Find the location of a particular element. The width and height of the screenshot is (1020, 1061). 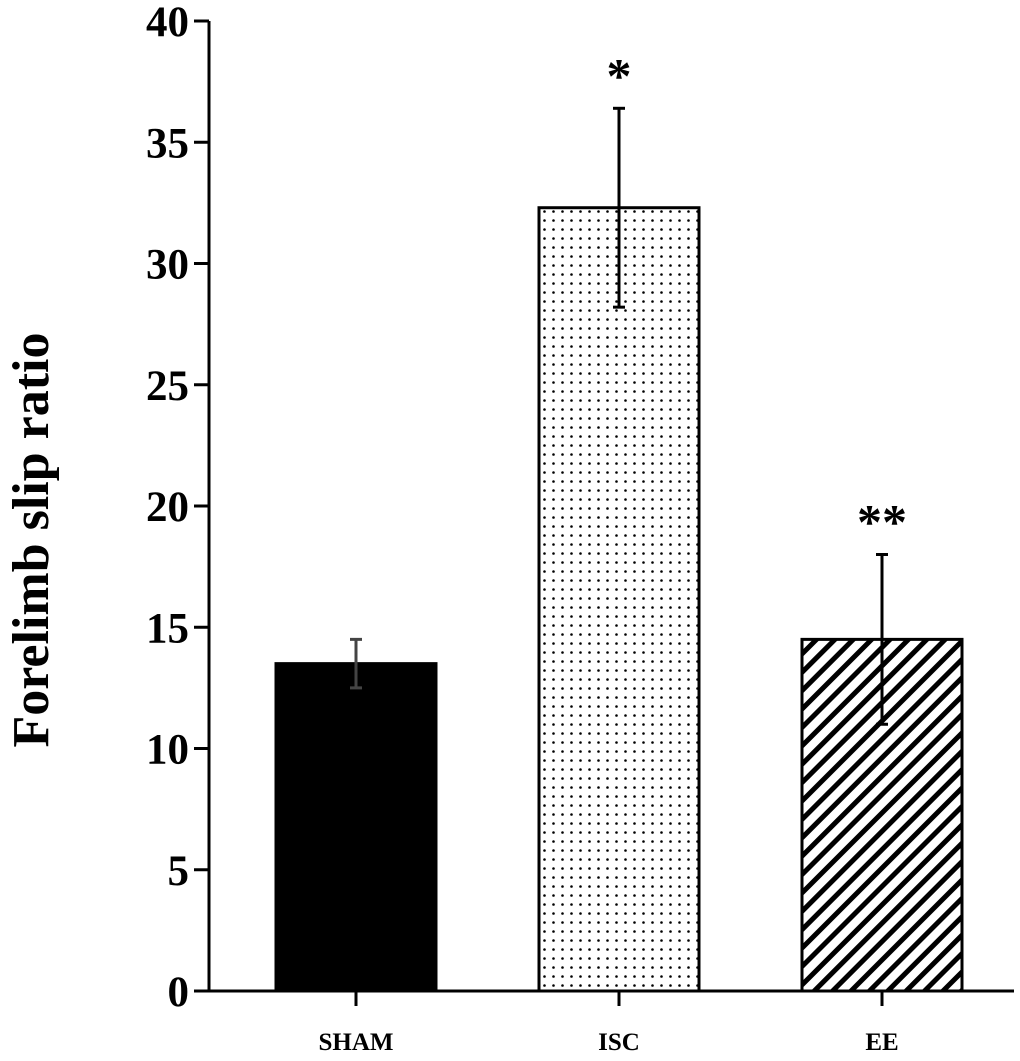

y-tick-label: 15 is located at coordinates (167, 628).